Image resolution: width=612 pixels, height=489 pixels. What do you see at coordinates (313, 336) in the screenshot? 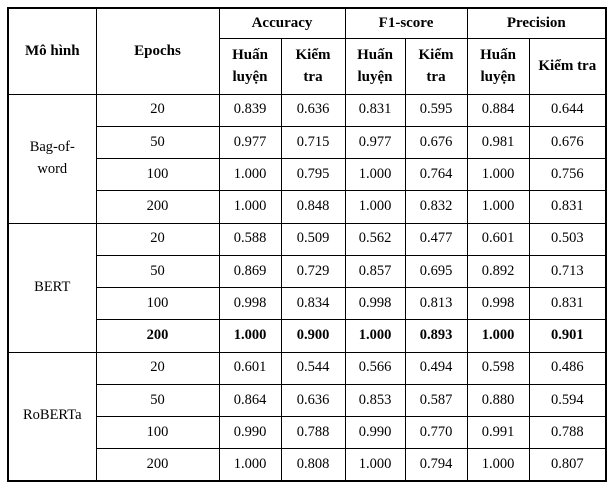
I see `metric-value-cell: 0.900` at bounding box center [313, 336].